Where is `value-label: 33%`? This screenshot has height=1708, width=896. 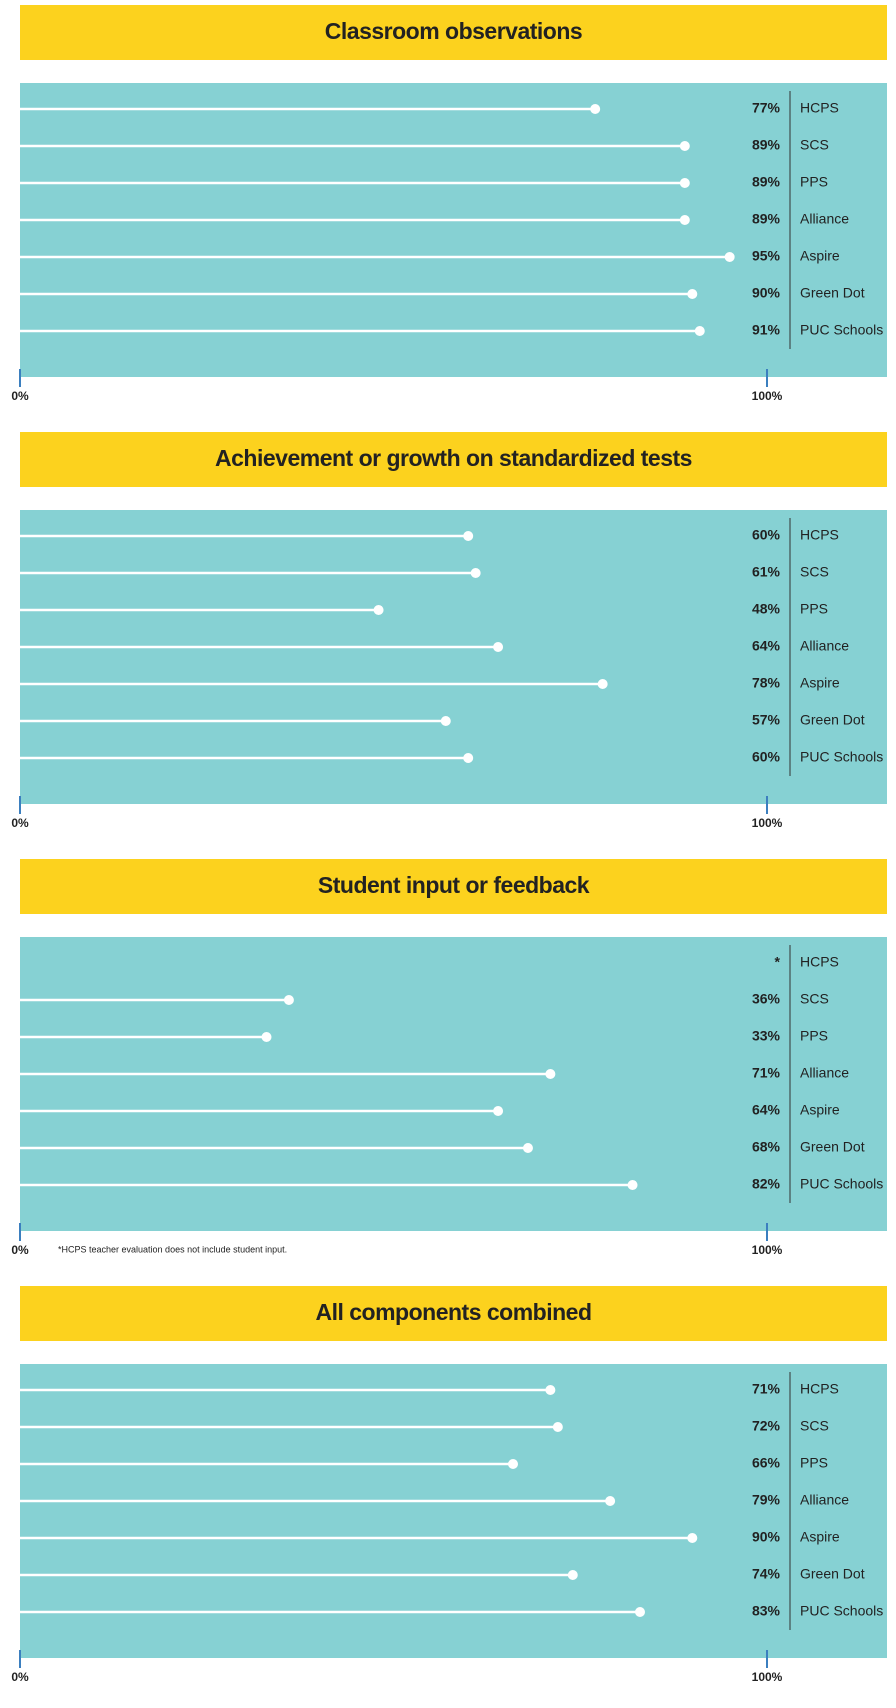 value-label: 33% is located at coordinates (766, 1036).